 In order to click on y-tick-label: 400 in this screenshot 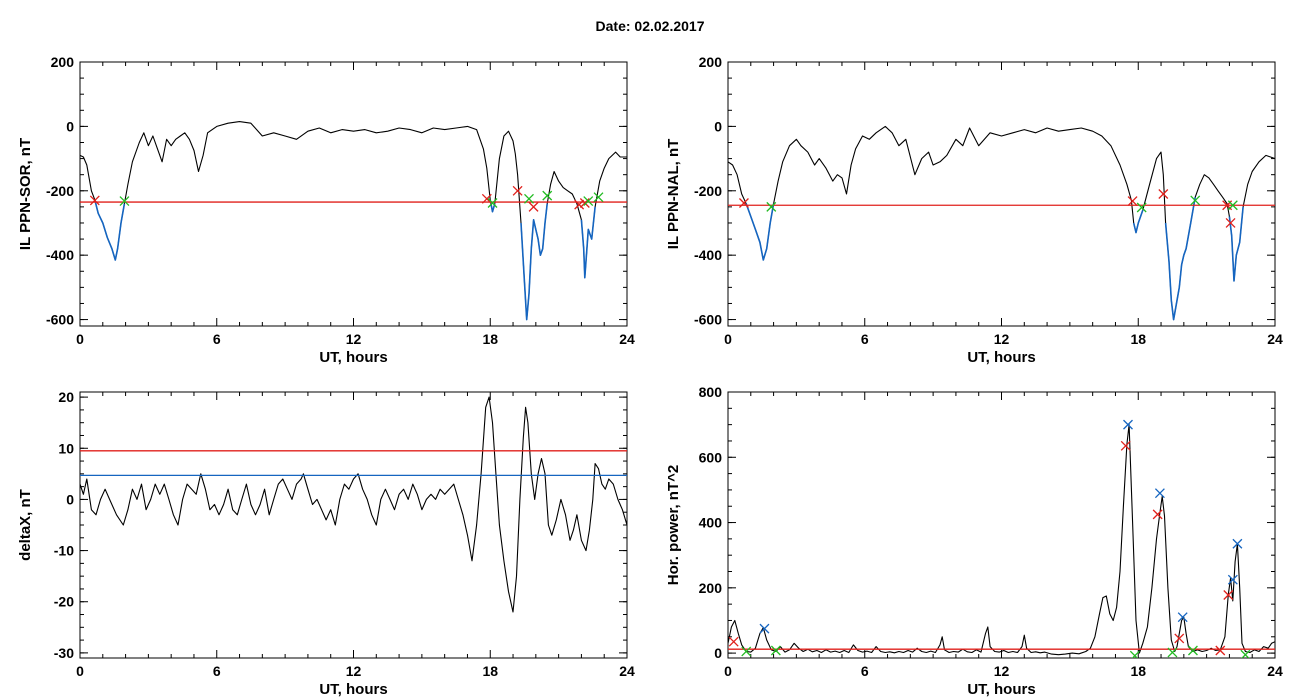, I will do `click(711, 523)`.